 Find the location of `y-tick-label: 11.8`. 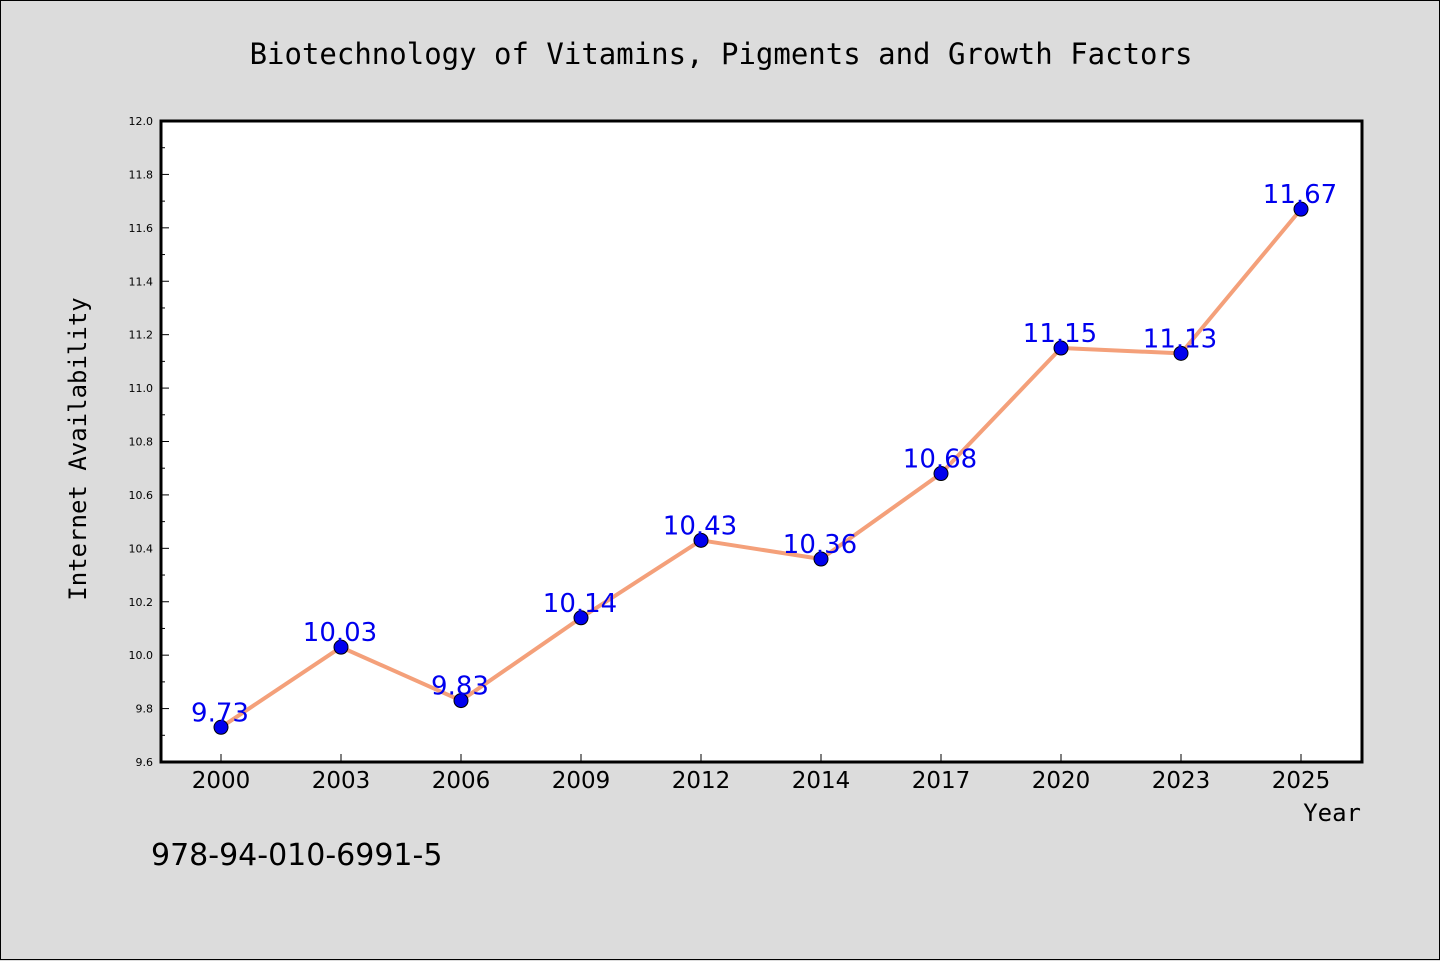

y-tick-label: 11.8 is located at coordinates (141, 174).